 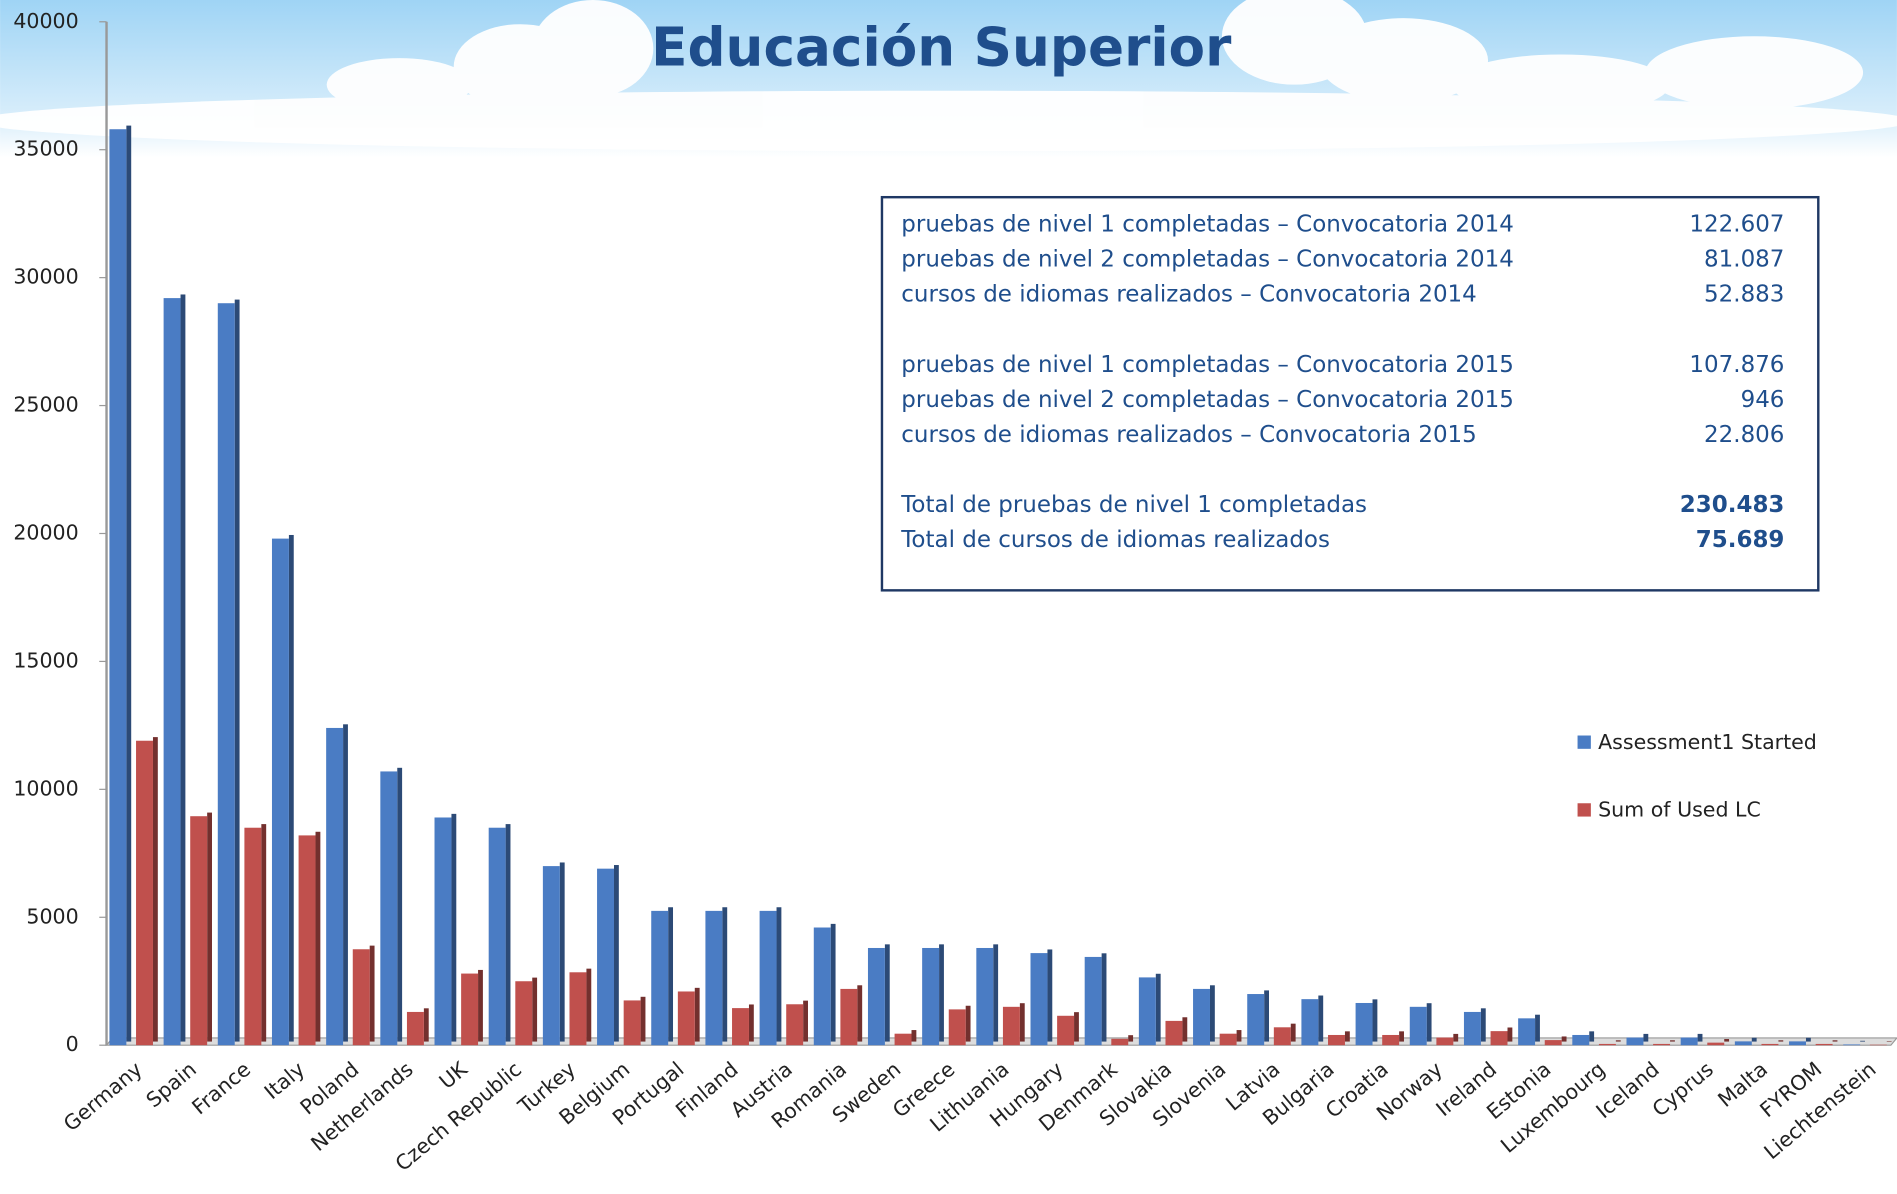 What do you see at coordinates (1679, 810) in the screenshot?
I see `legend-label: Sum of Used LC` at bounding box center [1679, 810].